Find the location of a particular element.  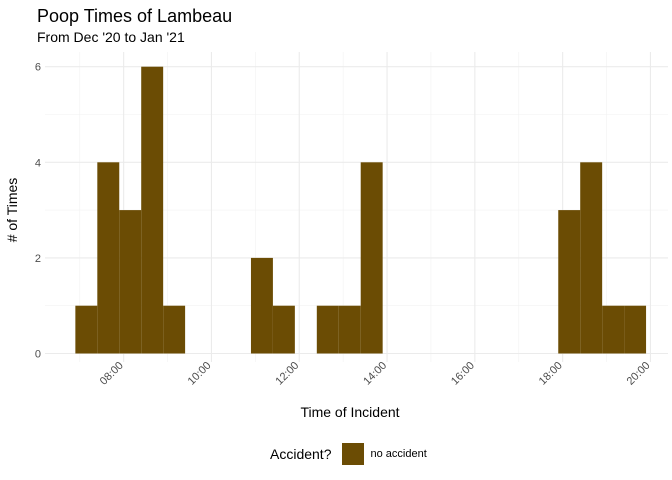

legend: Accident? no accident is located at coordinates (348, 454).